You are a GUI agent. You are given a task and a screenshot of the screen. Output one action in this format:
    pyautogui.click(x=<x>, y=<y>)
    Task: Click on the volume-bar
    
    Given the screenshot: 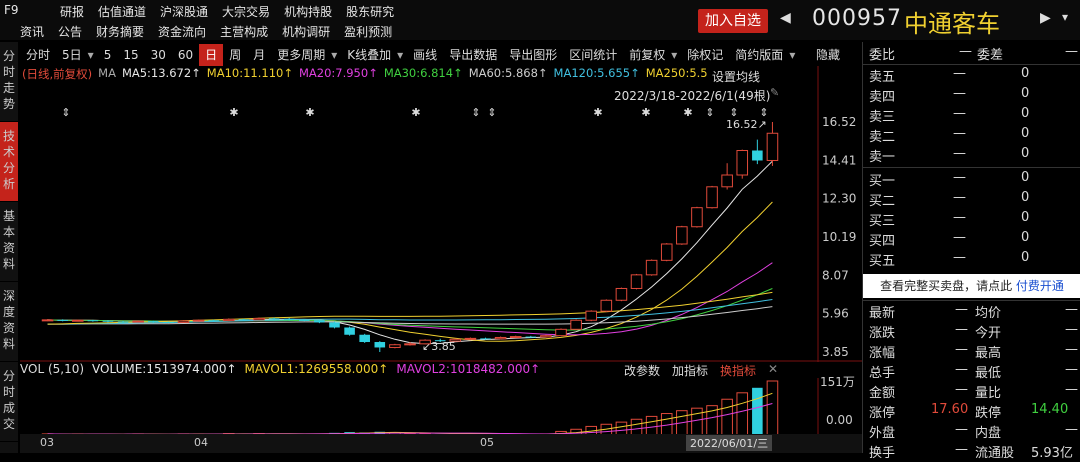 What is the action you would take?
    pyautogui.click(x=757, y=411)
    